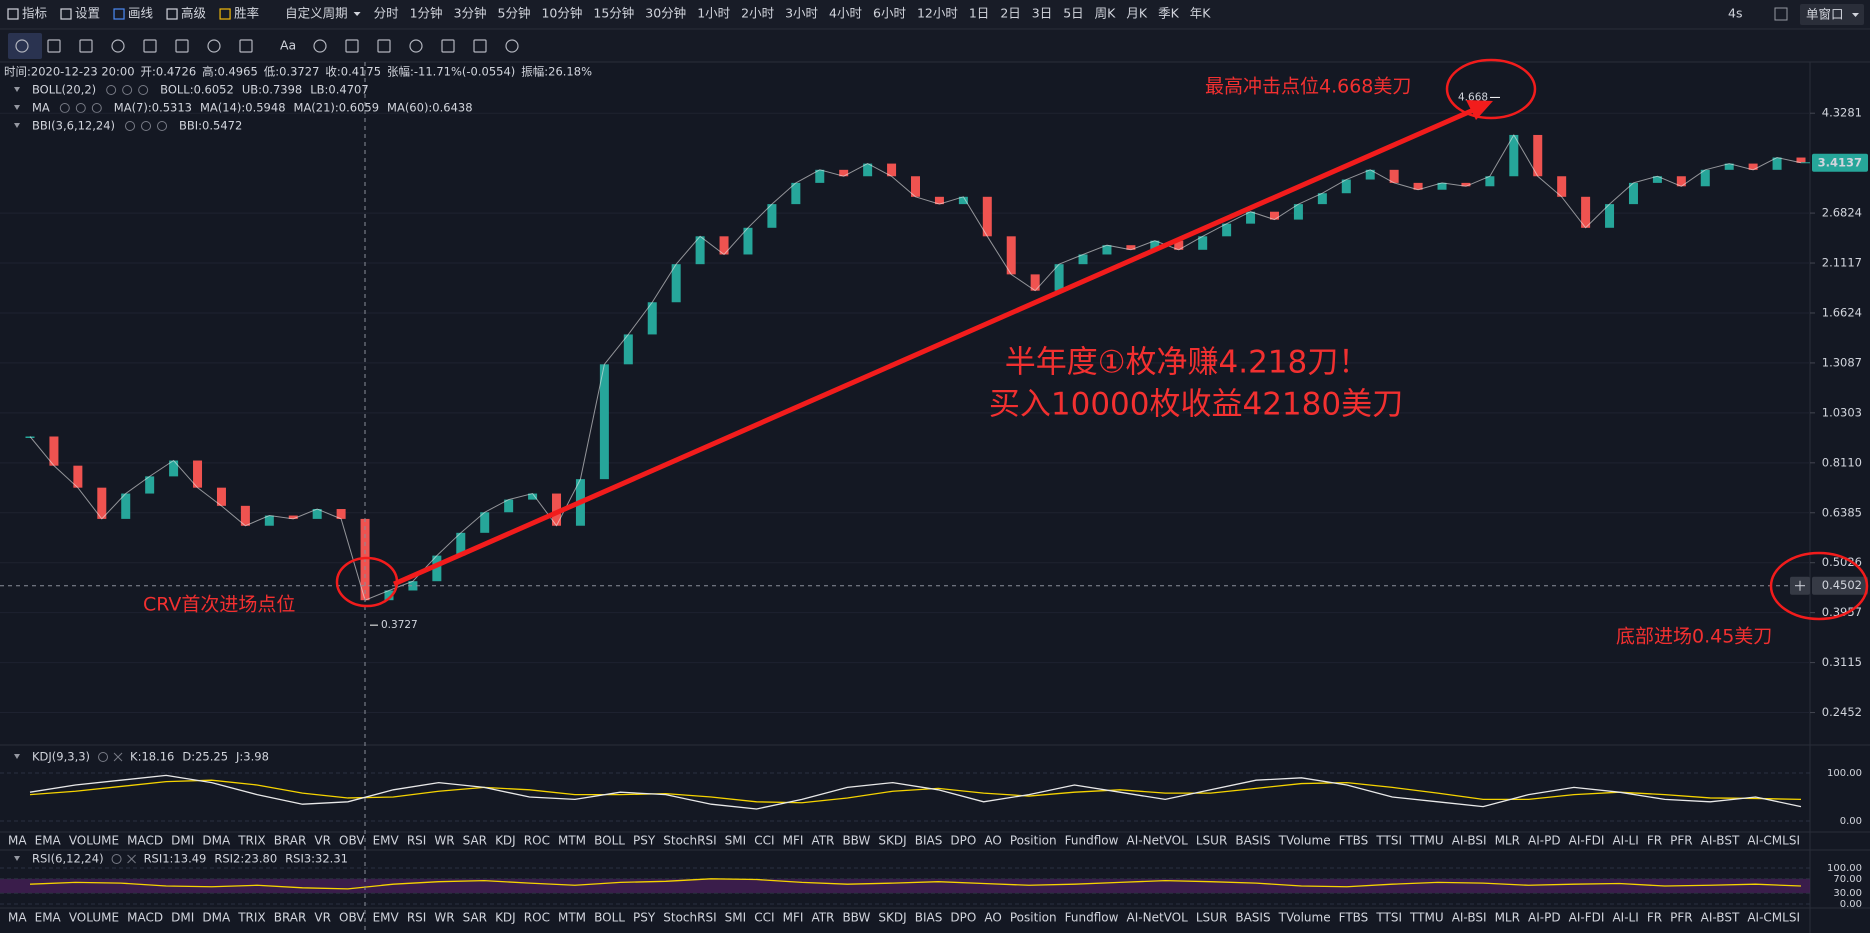 The height and width of the screenshot is (933, 1870). I want to click on period-button: 周K, so click(1106, 13).